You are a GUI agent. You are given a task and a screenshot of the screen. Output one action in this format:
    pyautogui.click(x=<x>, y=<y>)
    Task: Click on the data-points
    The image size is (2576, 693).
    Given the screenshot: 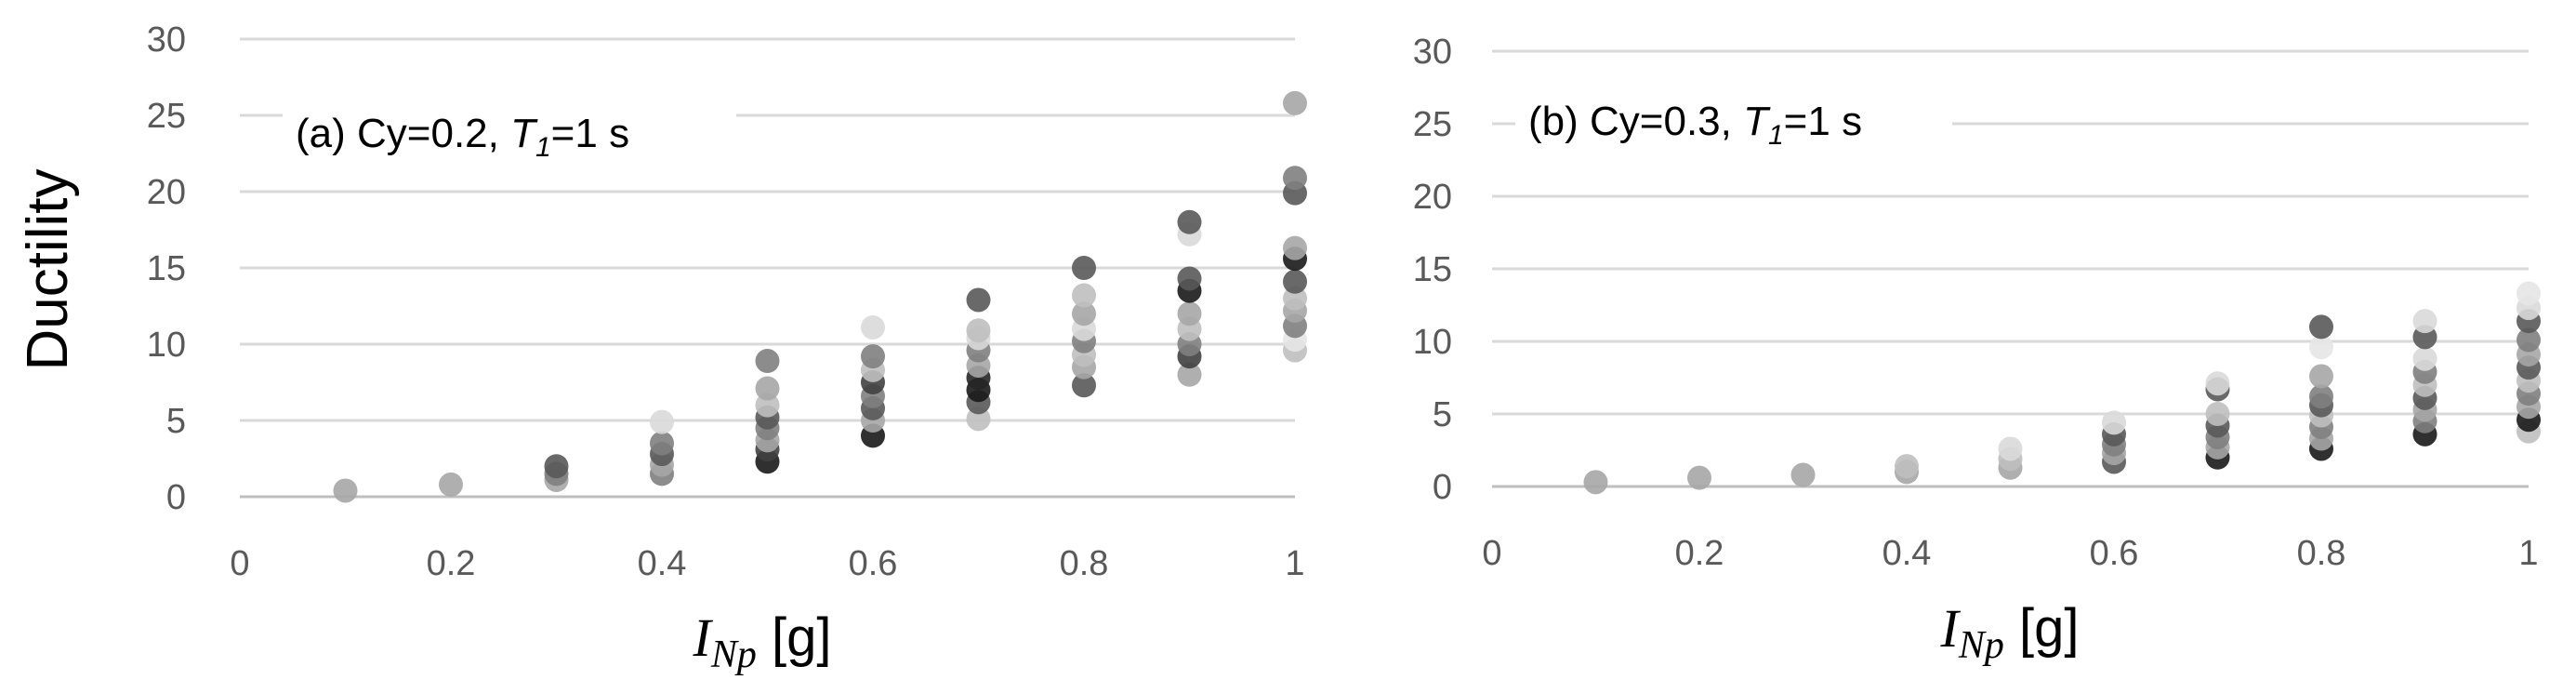 What is the action you would take?
    pyautogui.click(x=2062, y=388)
    